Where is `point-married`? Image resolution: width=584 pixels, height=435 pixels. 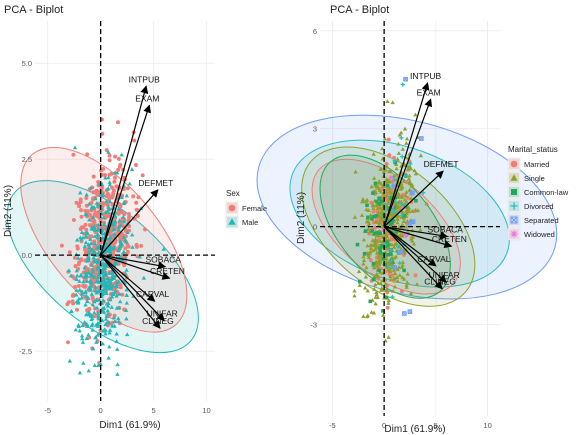
point-married is located at coordinates (401, 291).